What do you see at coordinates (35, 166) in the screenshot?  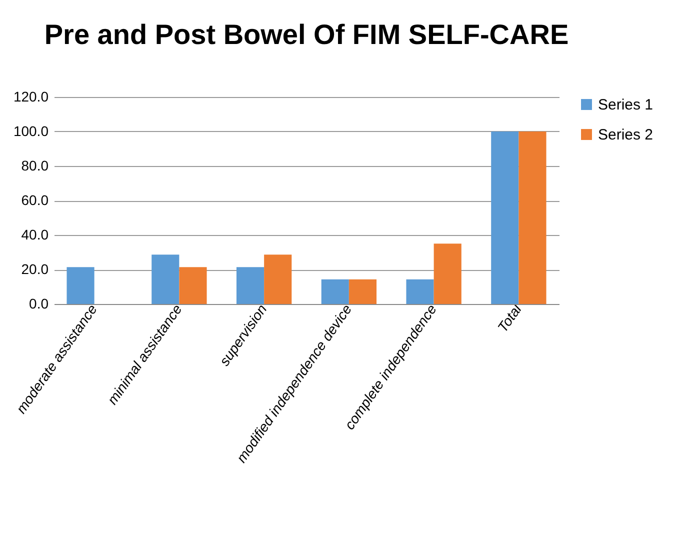 I see `y-tick-label: 80.0` at bounding box center [35, 166].